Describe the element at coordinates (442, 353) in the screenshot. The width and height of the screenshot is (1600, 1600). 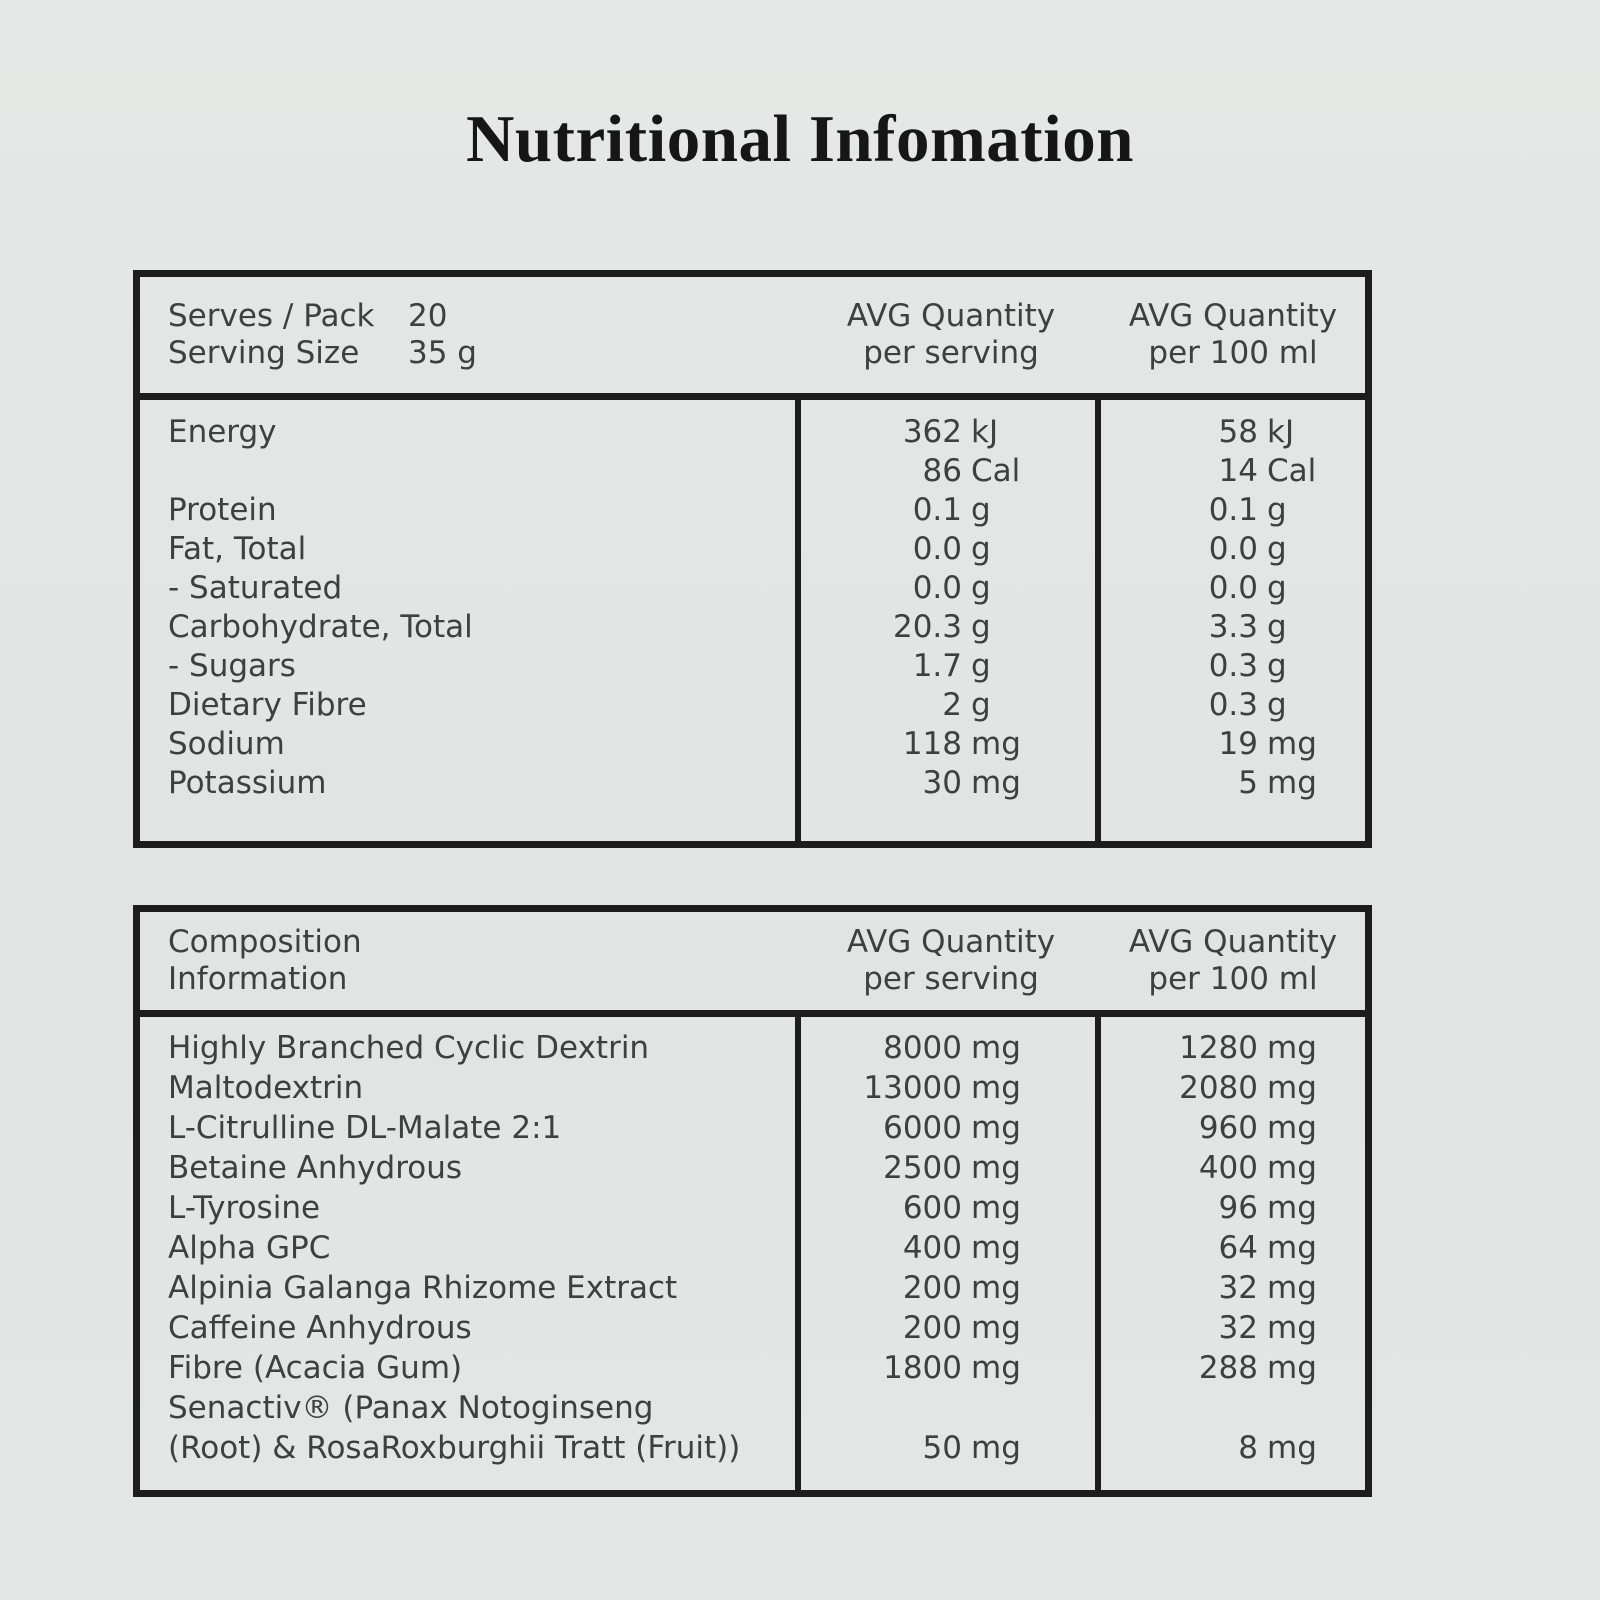
I see `serving-size-value: 35 g` at that location.